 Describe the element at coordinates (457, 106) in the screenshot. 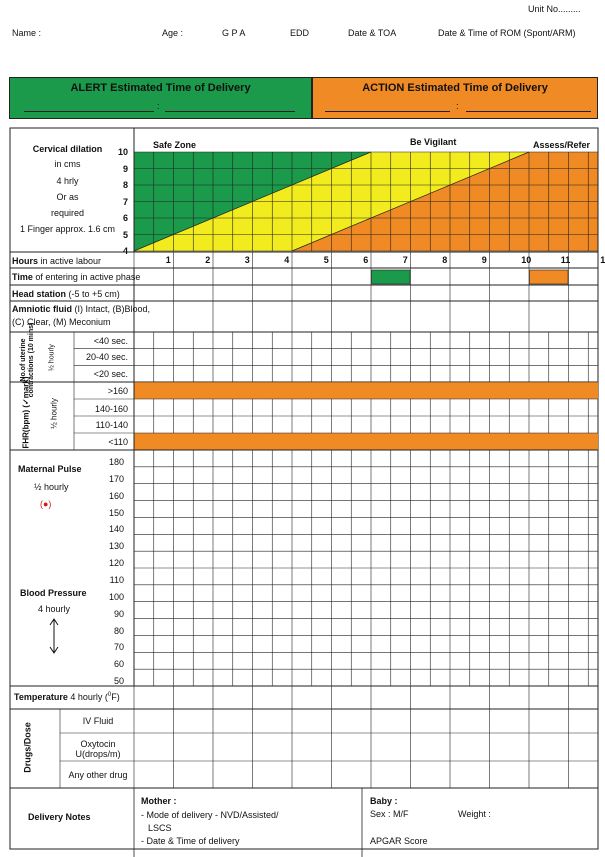

I see `action-colon: :` at that location.